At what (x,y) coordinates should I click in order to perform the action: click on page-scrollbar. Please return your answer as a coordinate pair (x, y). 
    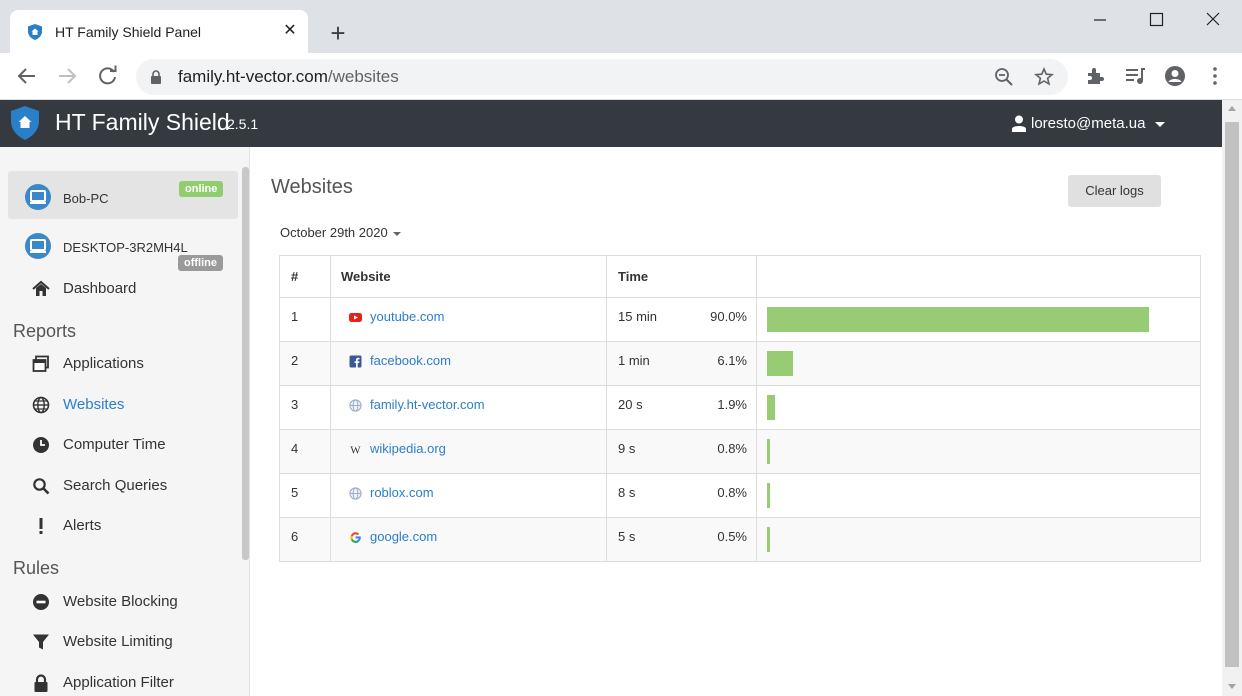
    Looking at the image, I should click on (1232, 398).